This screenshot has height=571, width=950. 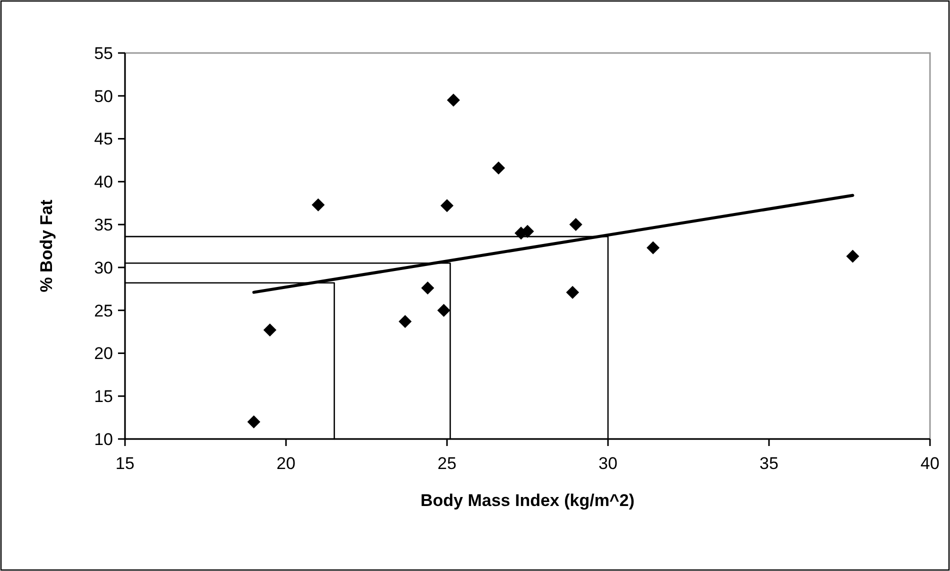 What do you see at coordinates (103, 396) in the screenshot?
I see `y-tick-label: 15` at bounding box center [103, 396].